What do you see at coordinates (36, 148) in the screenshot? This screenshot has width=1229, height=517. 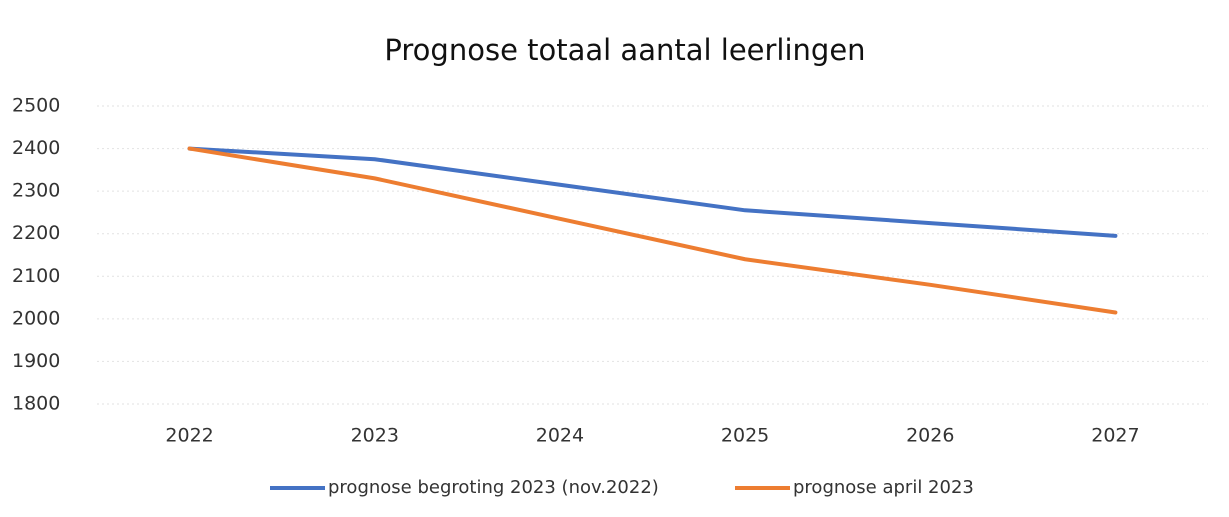 I see `y-tick-label: 2400` at bounding box center [36, 148].